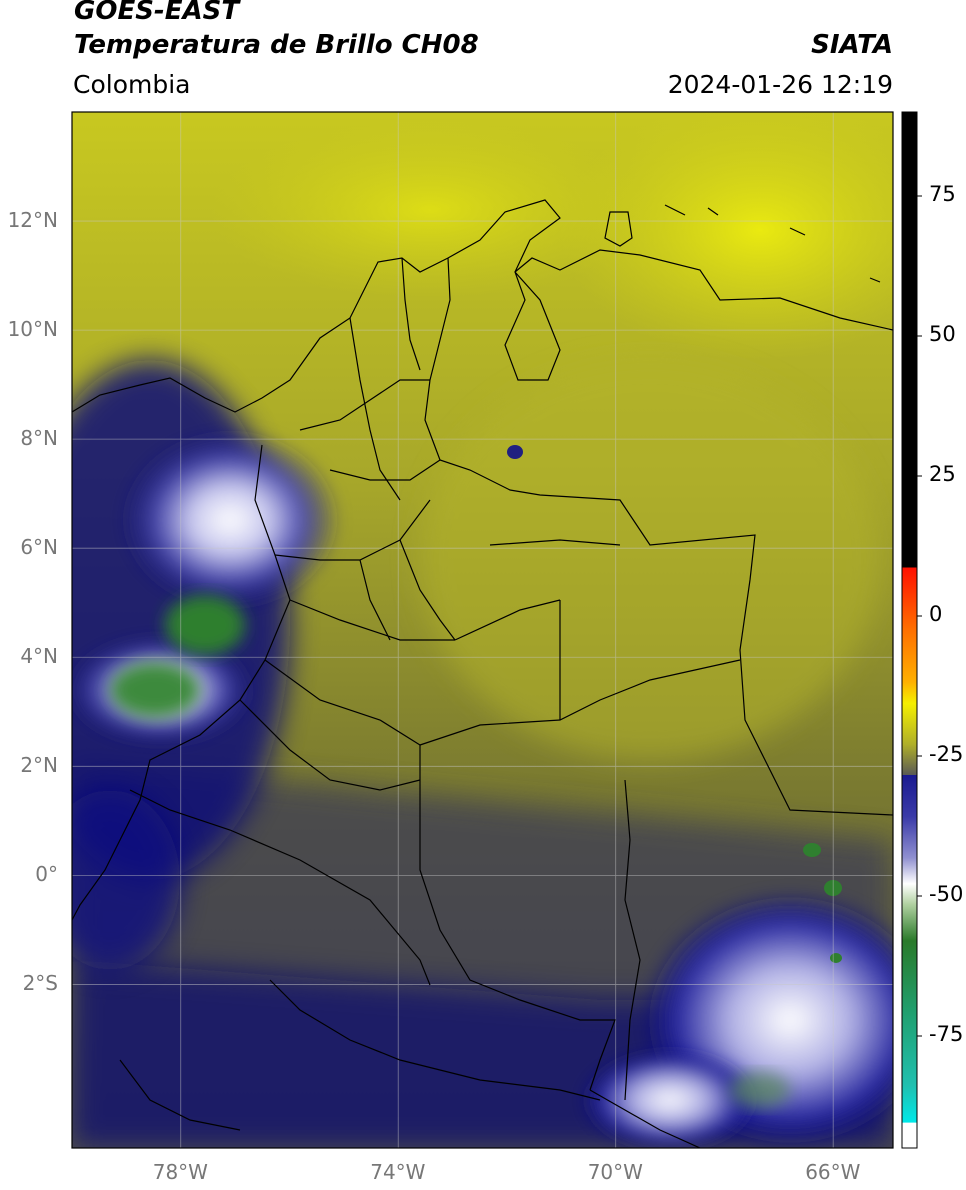 This screenshot has width=966, height=1190. I want to click on region-label: Colombia, so click(132, 84).